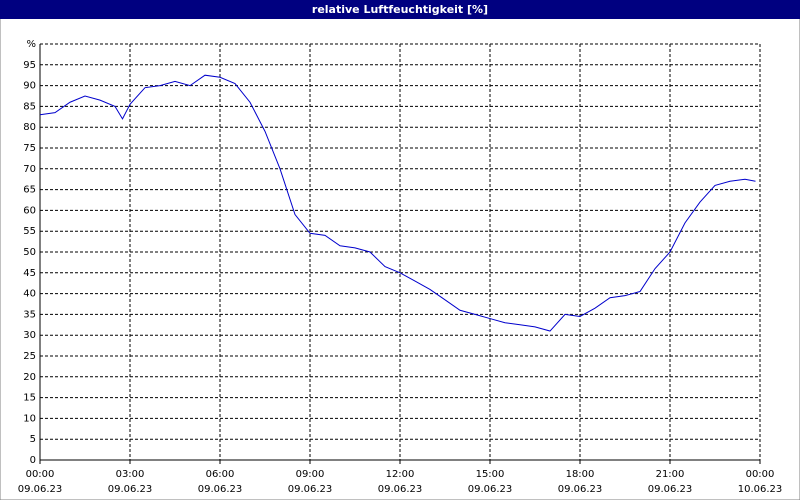 This screenshot has width=800, height=500. What do you see at coordinates (29, 377) in the screenshot?
I see `y-tick-label: 20` at bounding box center [29, 377].